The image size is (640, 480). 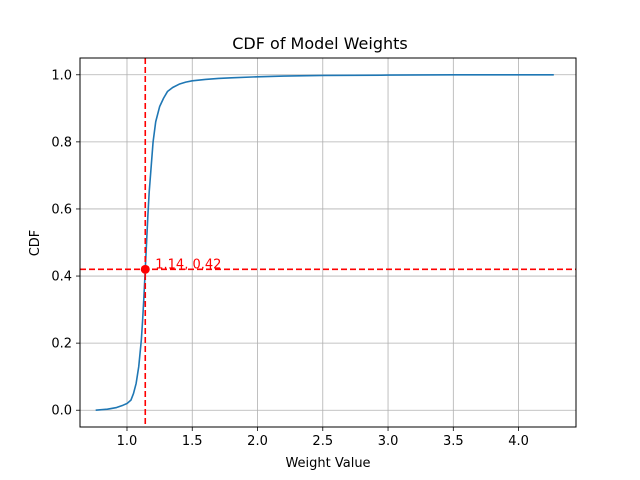 I want to click on y-tick-label: 0.4, so click(x=61, y=277).